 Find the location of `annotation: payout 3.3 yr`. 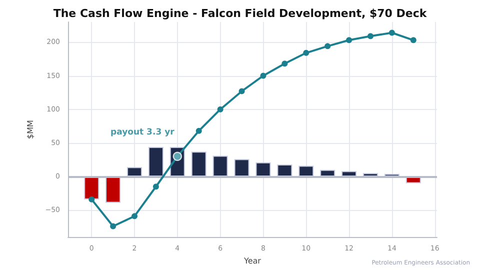

annotation: payout 3.3 yr is located at coordinates (143, 132).